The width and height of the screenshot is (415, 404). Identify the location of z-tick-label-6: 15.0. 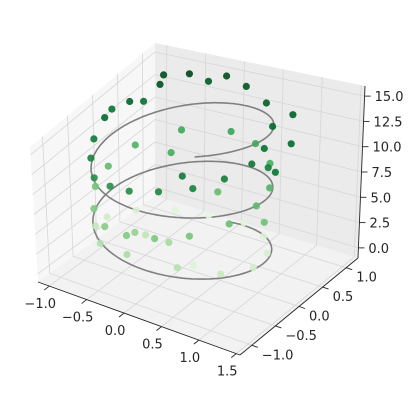
(389, 97).